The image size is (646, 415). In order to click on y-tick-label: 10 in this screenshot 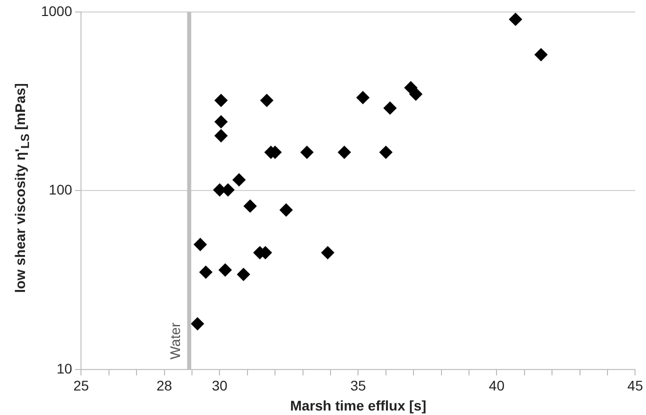, I will do `click(64, 368)`.